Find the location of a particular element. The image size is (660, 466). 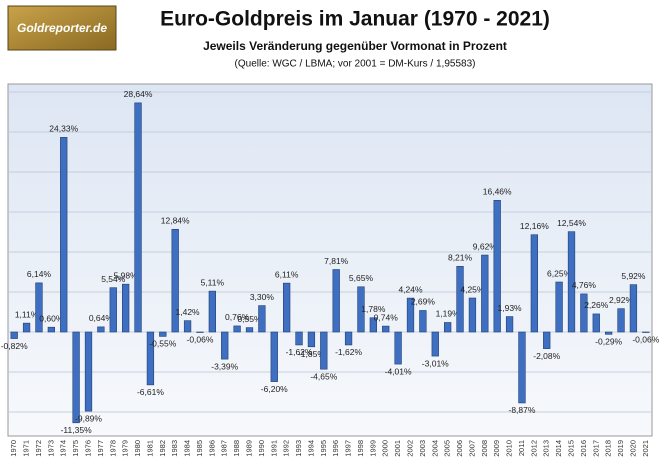

value-label: 1,11% is located at coordinates (27, 314).